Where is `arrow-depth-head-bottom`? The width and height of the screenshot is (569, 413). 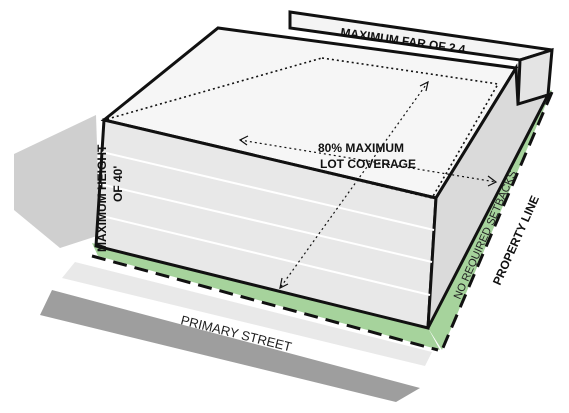 arrow-depth-head-bottom is located at coordinates (284, 283).